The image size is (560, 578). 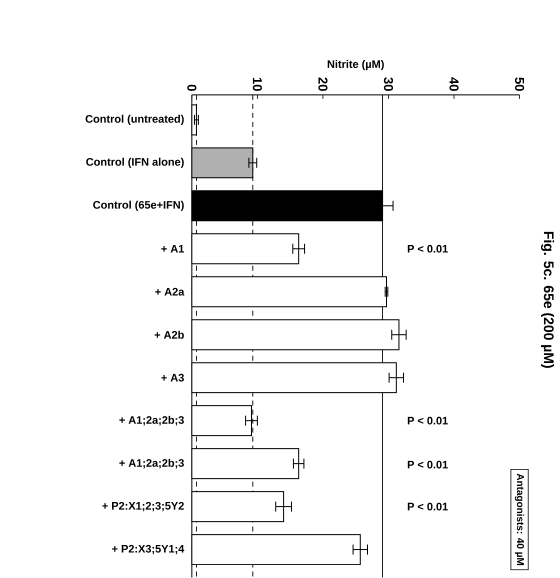 What do you see at coordinates (323, 84) in the screenshot?
I see `x-tick-label: 20` at bounding box center [323, 84].